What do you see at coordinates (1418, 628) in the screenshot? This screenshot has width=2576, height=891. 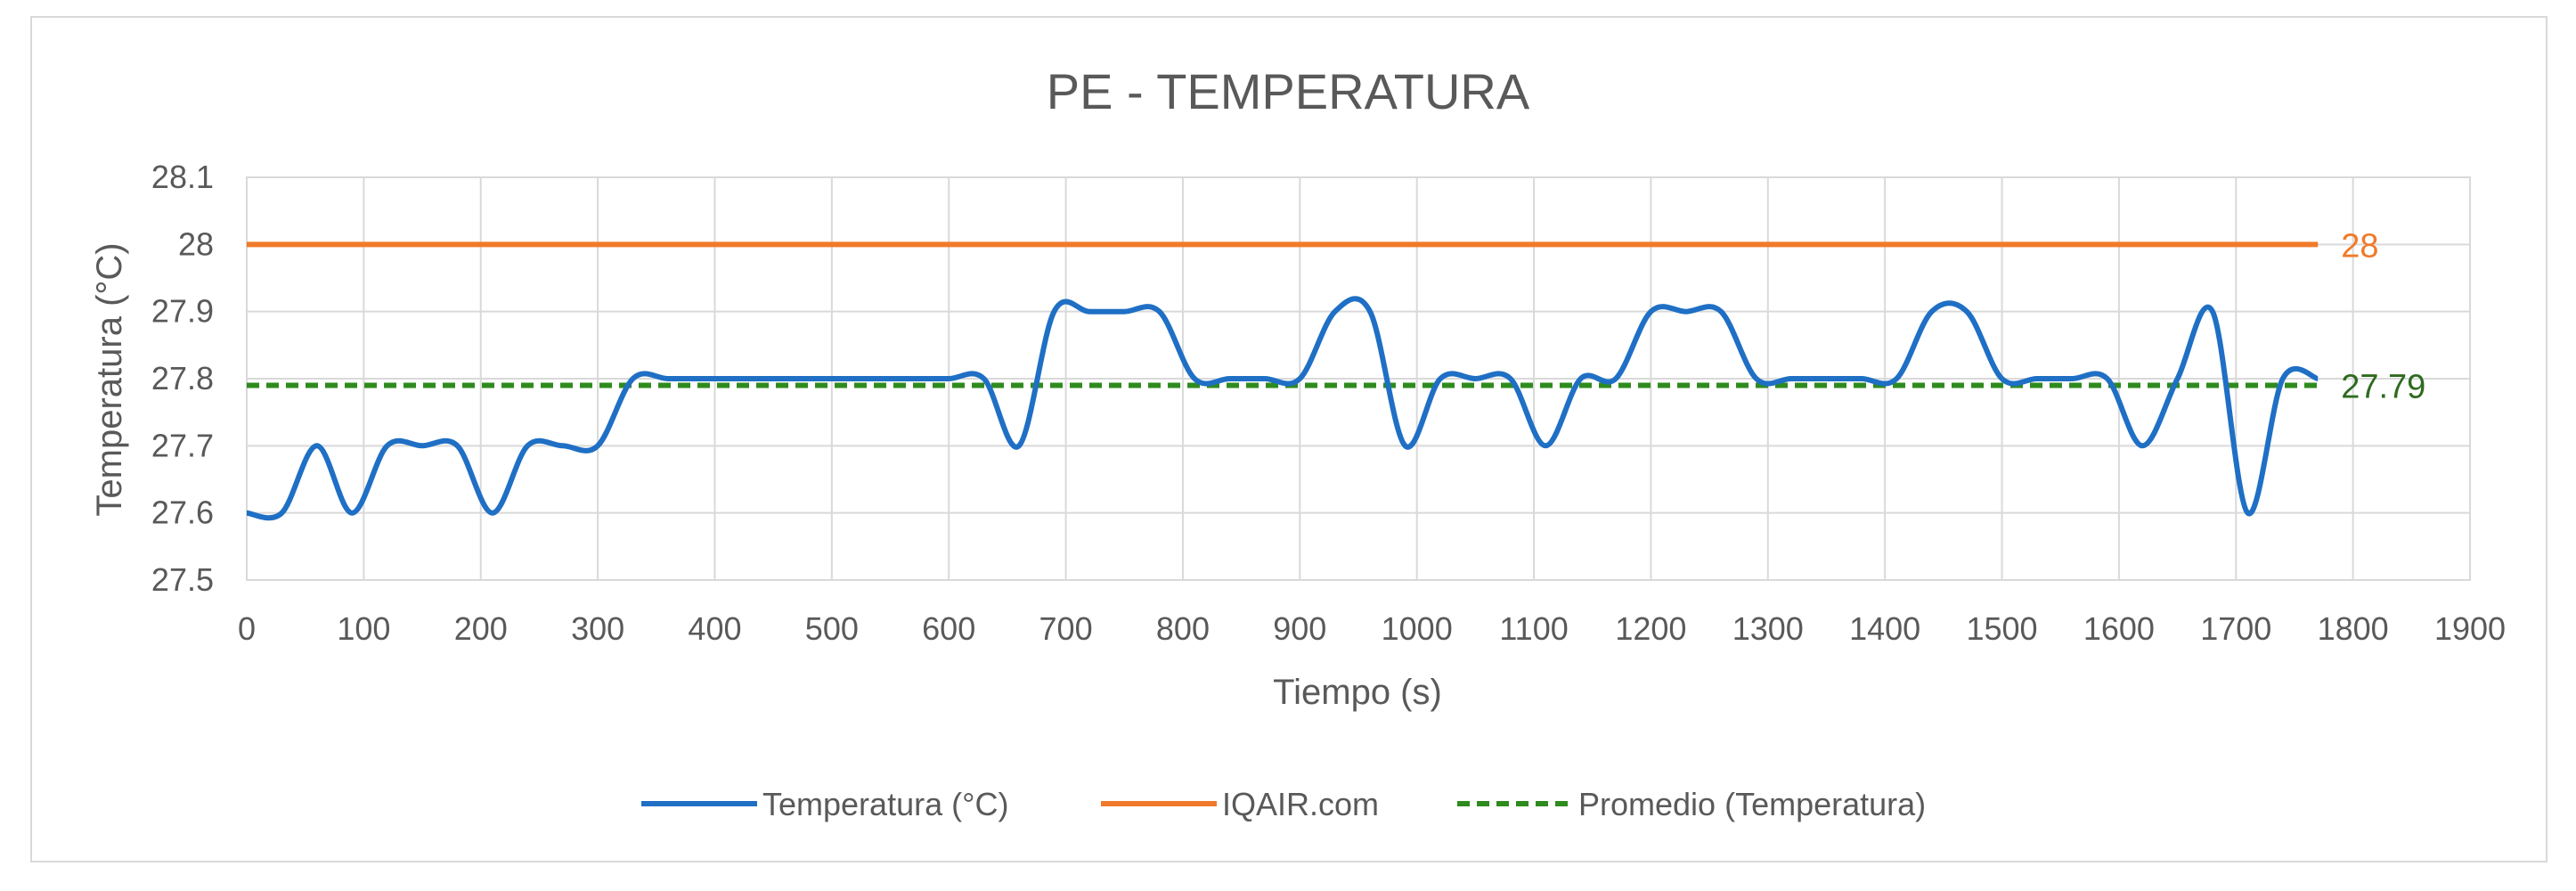 I see `x-tick-label: 1000` at bounding box center [1418, 628].